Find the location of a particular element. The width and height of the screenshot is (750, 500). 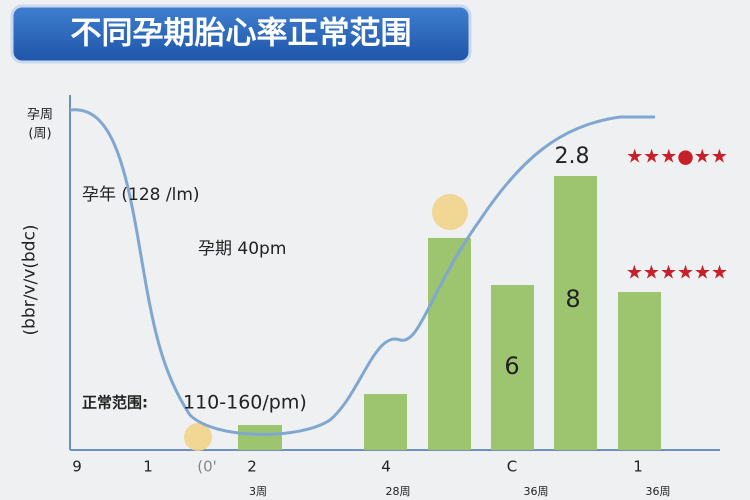

stars: ★★★★★★ is located at coordinates (677, 273).